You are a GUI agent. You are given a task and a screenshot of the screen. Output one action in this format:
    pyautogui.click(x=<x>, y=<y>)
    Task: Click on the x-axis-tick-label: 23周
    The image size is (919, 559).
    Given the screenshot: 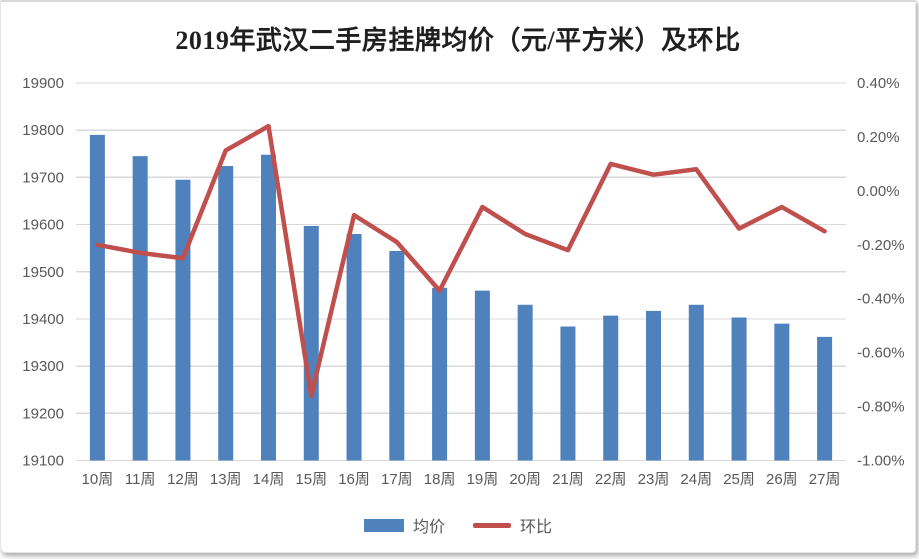 What is the action you would take?
    pyautogui.click(x=654, y=479)
    